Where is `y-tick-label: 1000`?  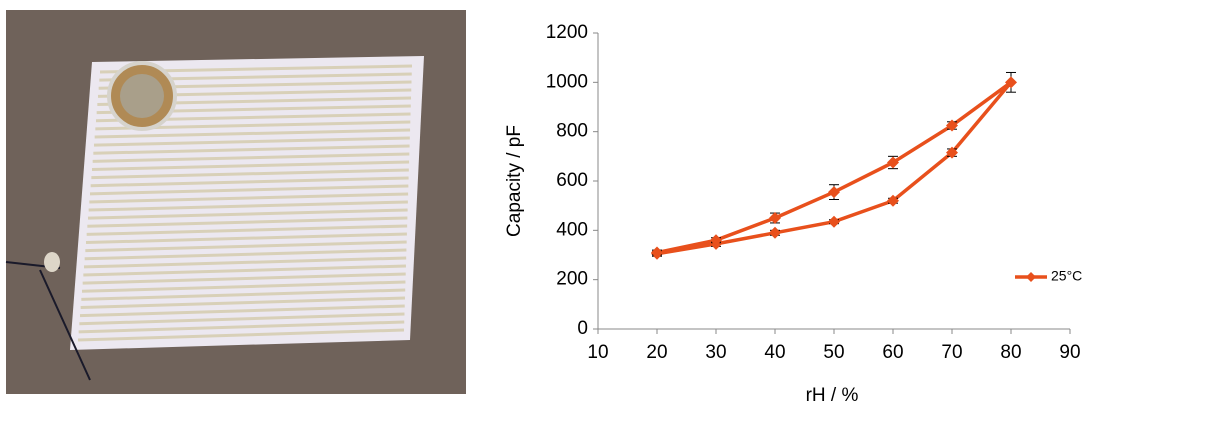
y-tick-label: 1000 is located at coordinates (567, 81).